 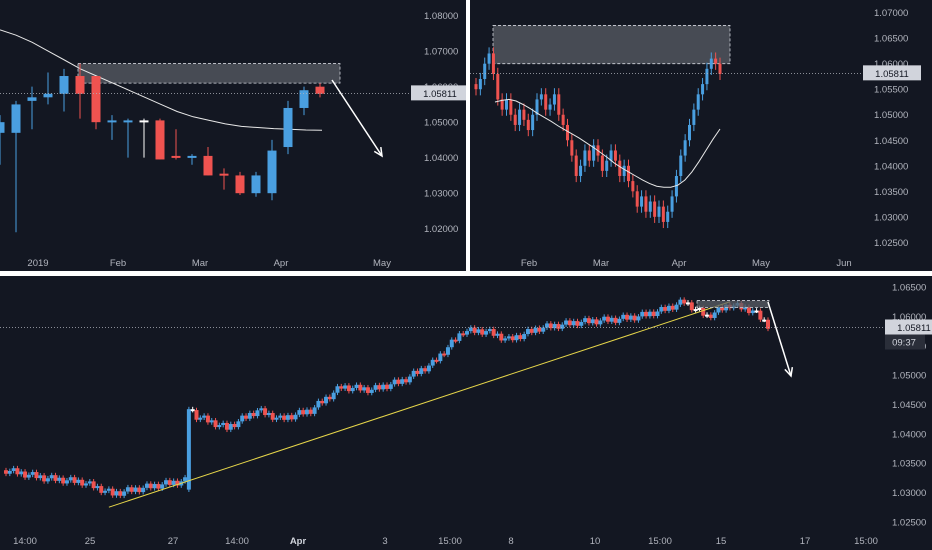 What do you see at coordinates (173, 541) in the screenshot?
I see `x-tick-label: 27` at bounding box center [173, 541].